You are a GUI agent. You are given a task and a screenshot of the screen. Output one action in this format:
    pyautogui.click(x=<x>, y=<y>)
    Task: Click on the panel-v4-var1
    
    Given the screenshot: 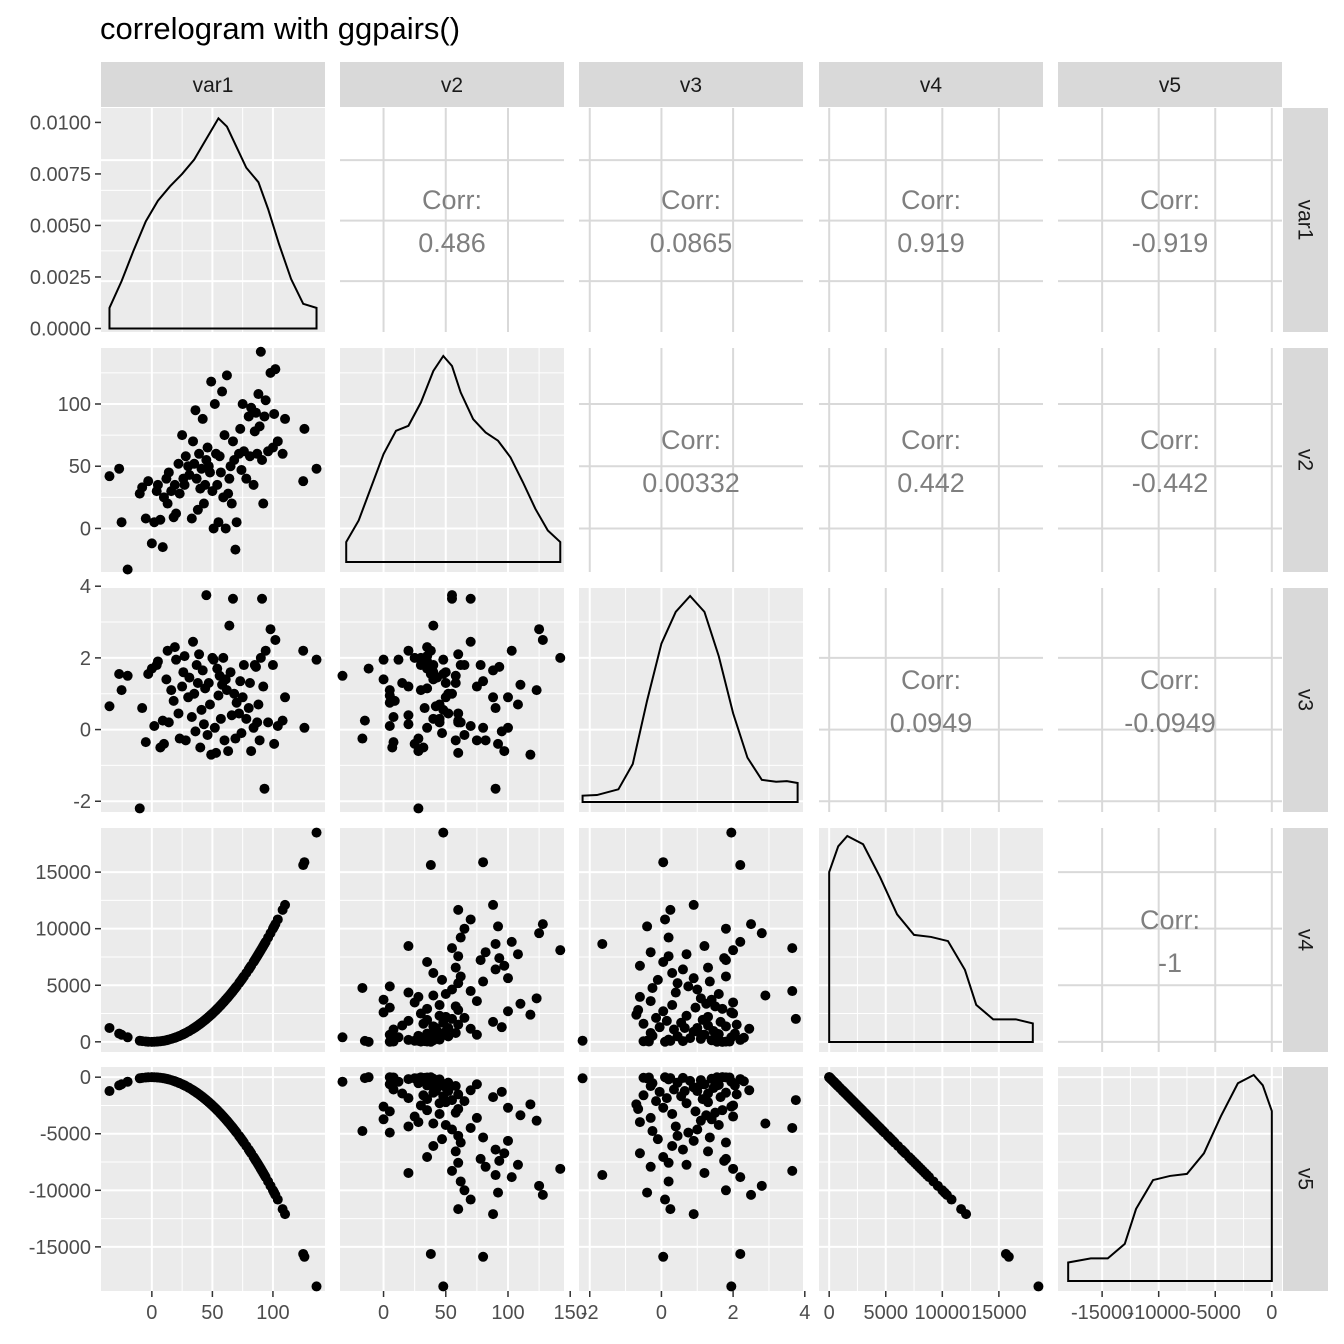 What is the action you would take?
    pyautogui.click(x=213, y=939)
    